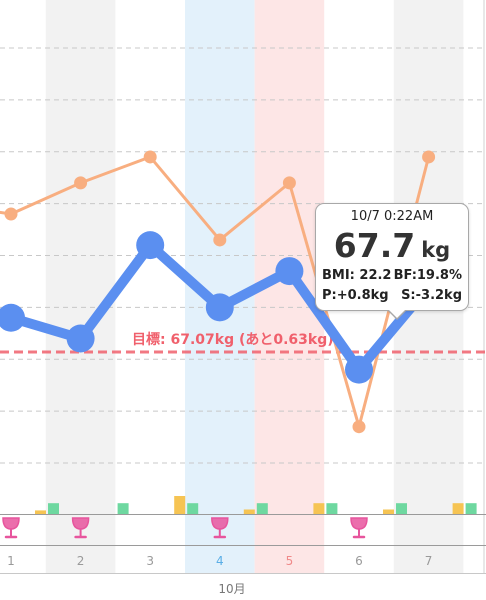 This screenshot has height=600, width=486. What do you see at coordinates (431, 295) in the screenshot?
I see `tooltip-s: S:-3.2kg` at bounding box center [431, 295].